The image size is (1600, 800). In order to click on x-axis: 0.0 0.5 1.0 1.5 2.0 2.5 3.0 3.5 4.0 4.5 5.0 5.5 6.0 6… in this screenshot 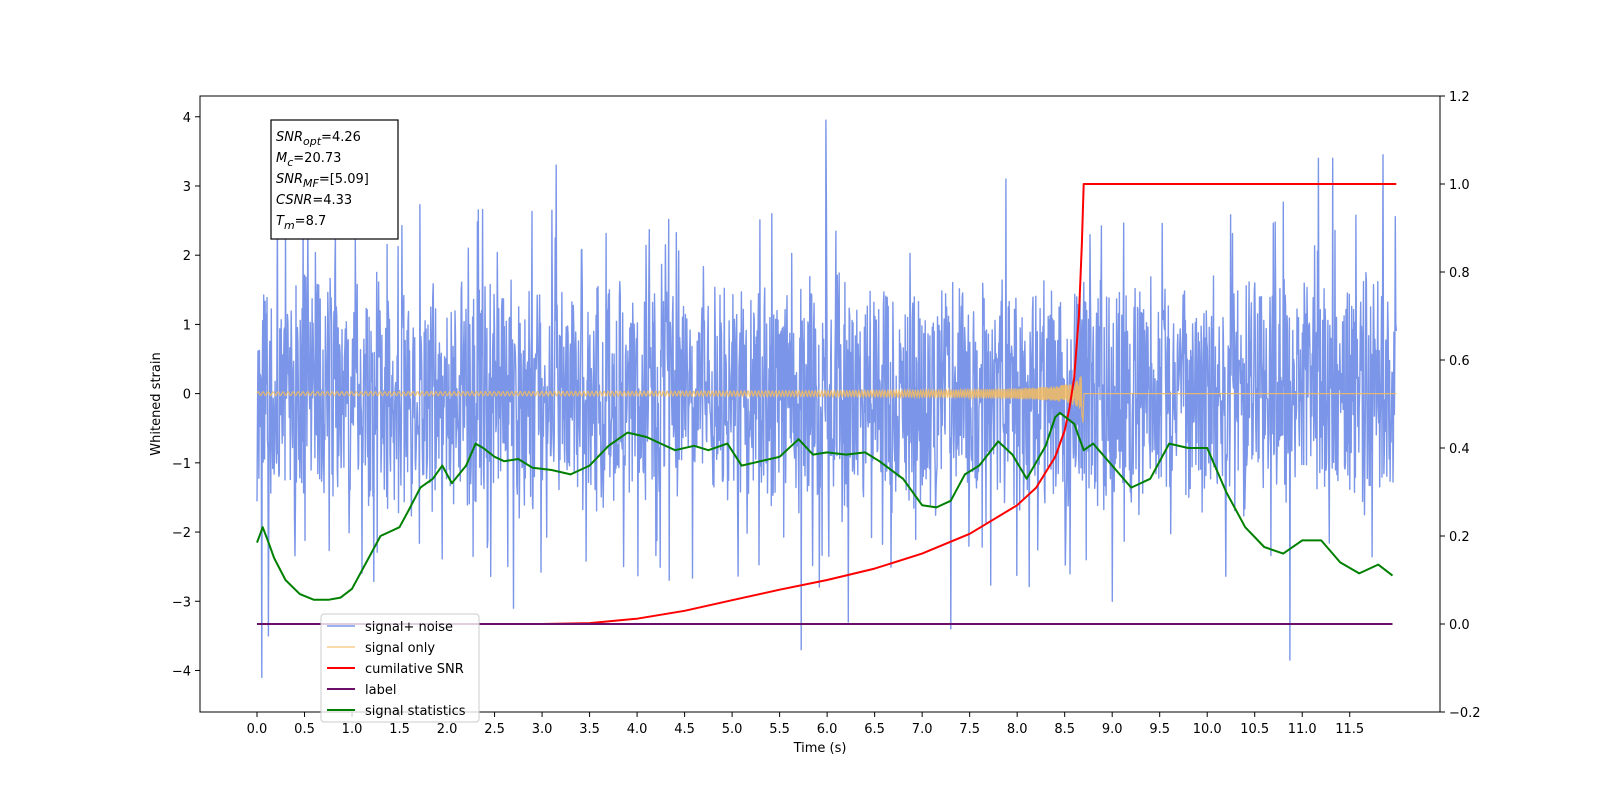, I will do `click(805, 724)`.